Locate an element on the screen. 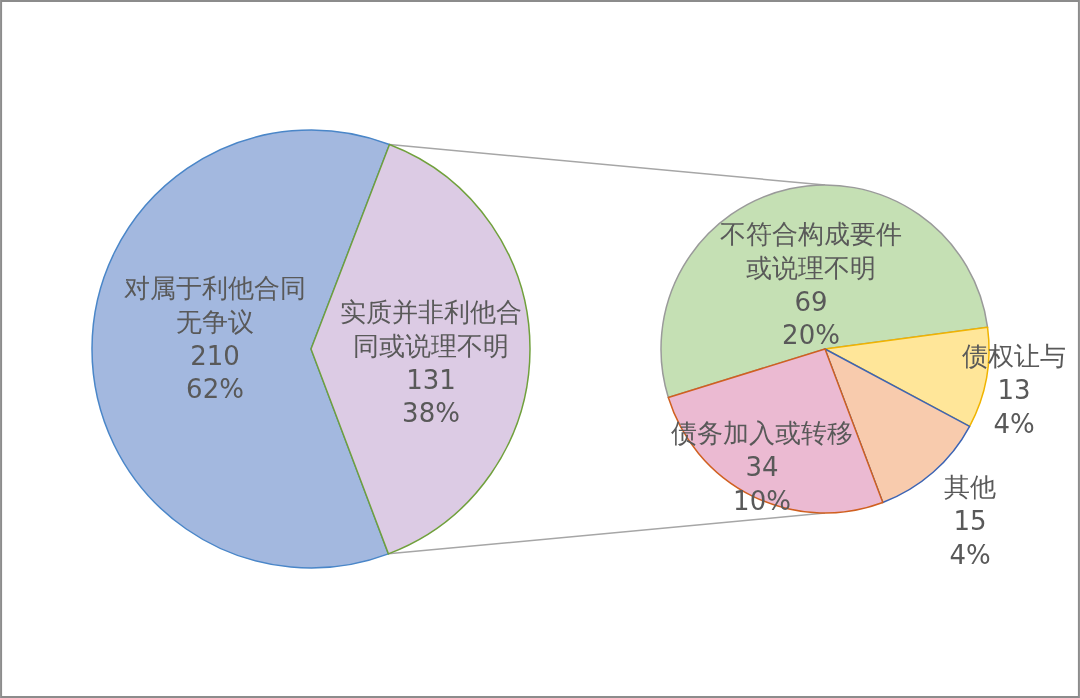 The width and height of the screenshot is (1080, 698). data-label: 13 4% is located at coordinates (1014, 406).